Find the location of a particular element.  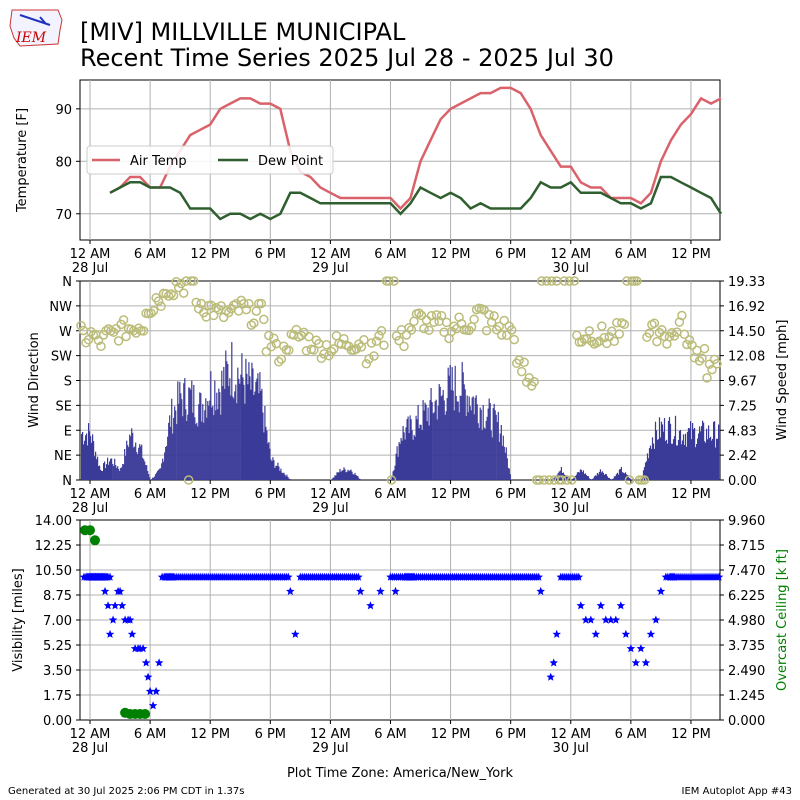

temp-xtick-label: 12 AM is located at coordinates (330, 254).